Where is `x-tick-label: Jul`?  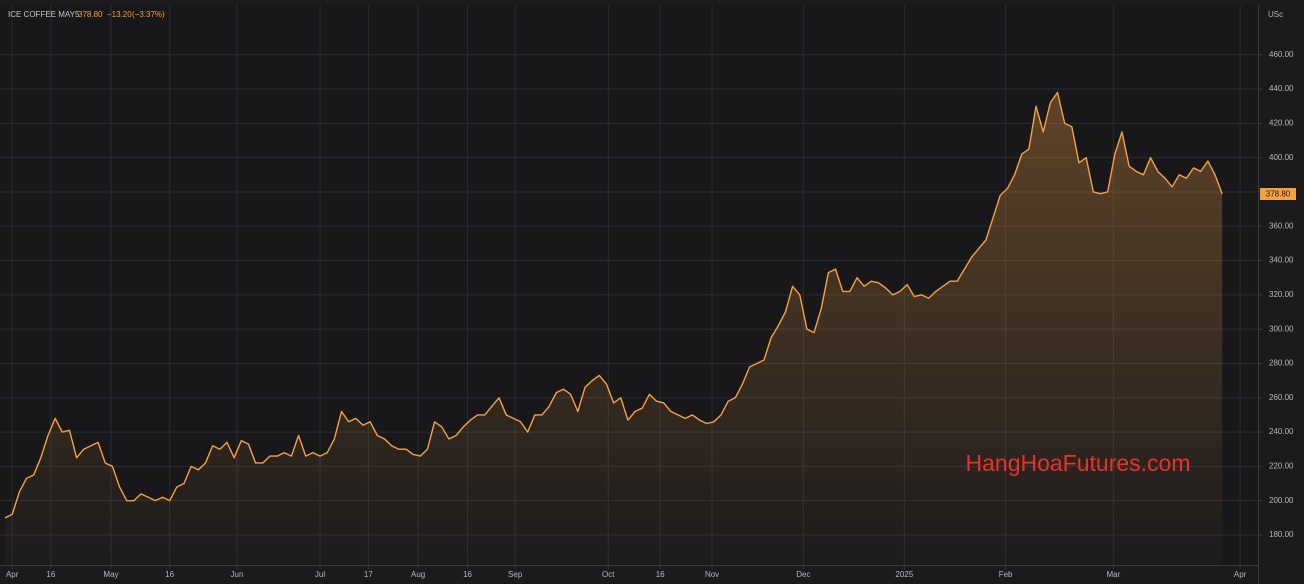
x-tick-label: Jul is located at coordinates (320, 574).